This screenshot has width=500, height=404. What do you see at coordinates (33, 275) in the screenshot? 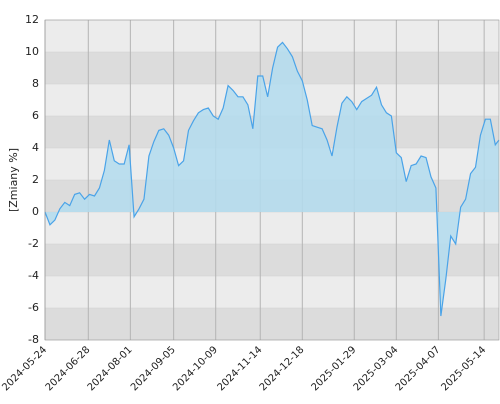
I see `y-tick-label: -4` at bounding box center [33, 275].